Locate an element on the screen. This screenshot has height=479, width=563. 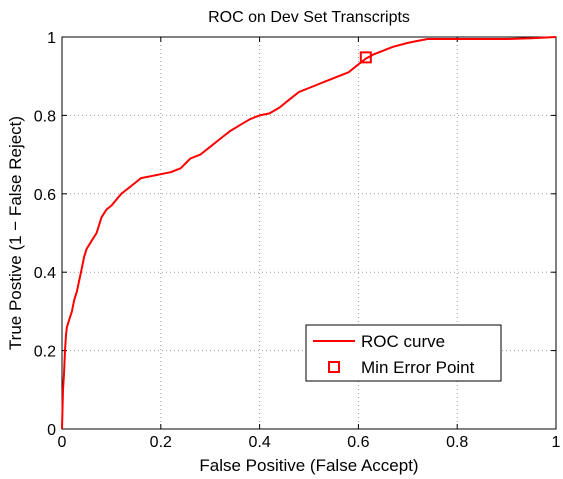
x-tick-label: 0.4 is located at coordinates (259, 442).